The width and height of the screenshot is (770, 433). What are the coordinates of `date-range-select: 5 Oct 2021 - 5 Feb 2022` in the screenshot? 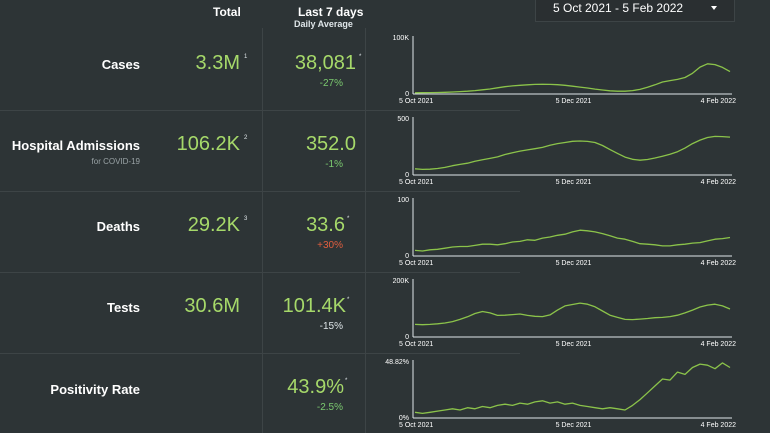 It's located at (635, 11).